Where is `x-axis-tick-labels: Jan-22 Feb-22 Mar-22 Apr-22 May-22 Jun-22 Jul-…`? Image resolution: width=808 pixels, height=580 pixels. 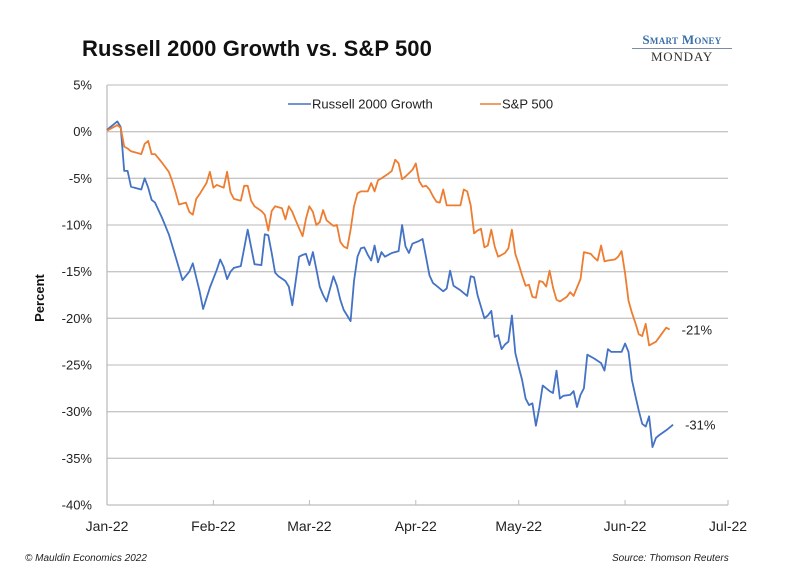 x-axis-tick-labels: Jan-22 Feb-22 Mar-22 Apr-22 May-22 Jun-22 Jul-… is located at coordinates (417, 526).